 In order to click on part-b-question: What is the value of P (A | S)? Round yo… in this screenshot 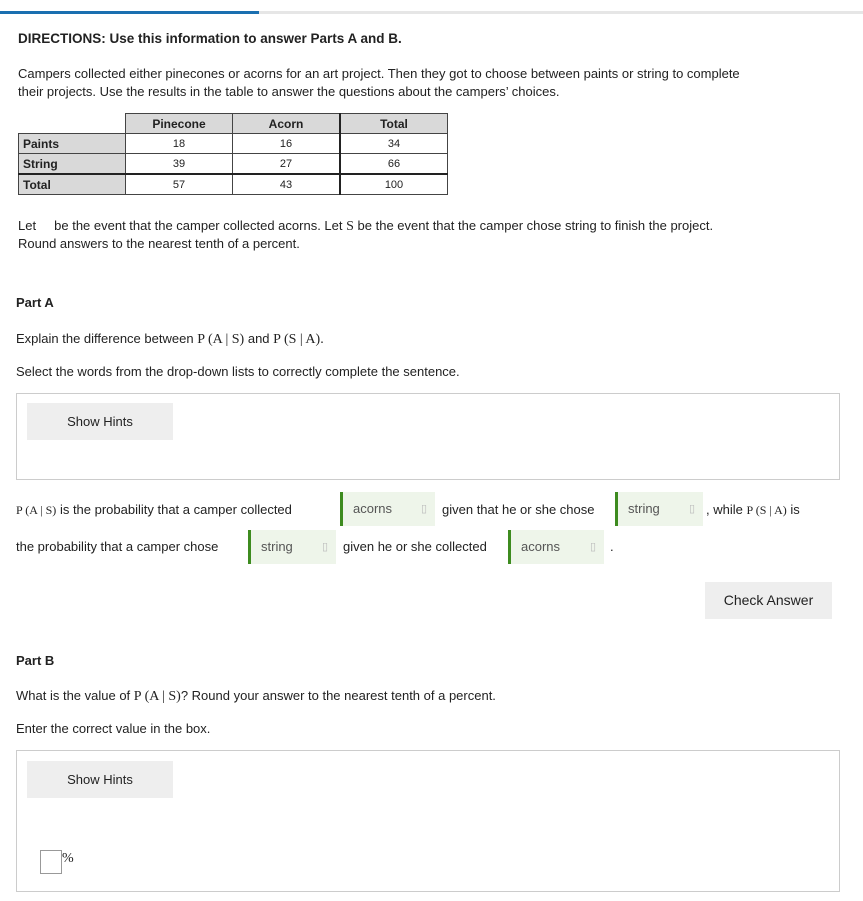, I will do `click(256, 696)`.